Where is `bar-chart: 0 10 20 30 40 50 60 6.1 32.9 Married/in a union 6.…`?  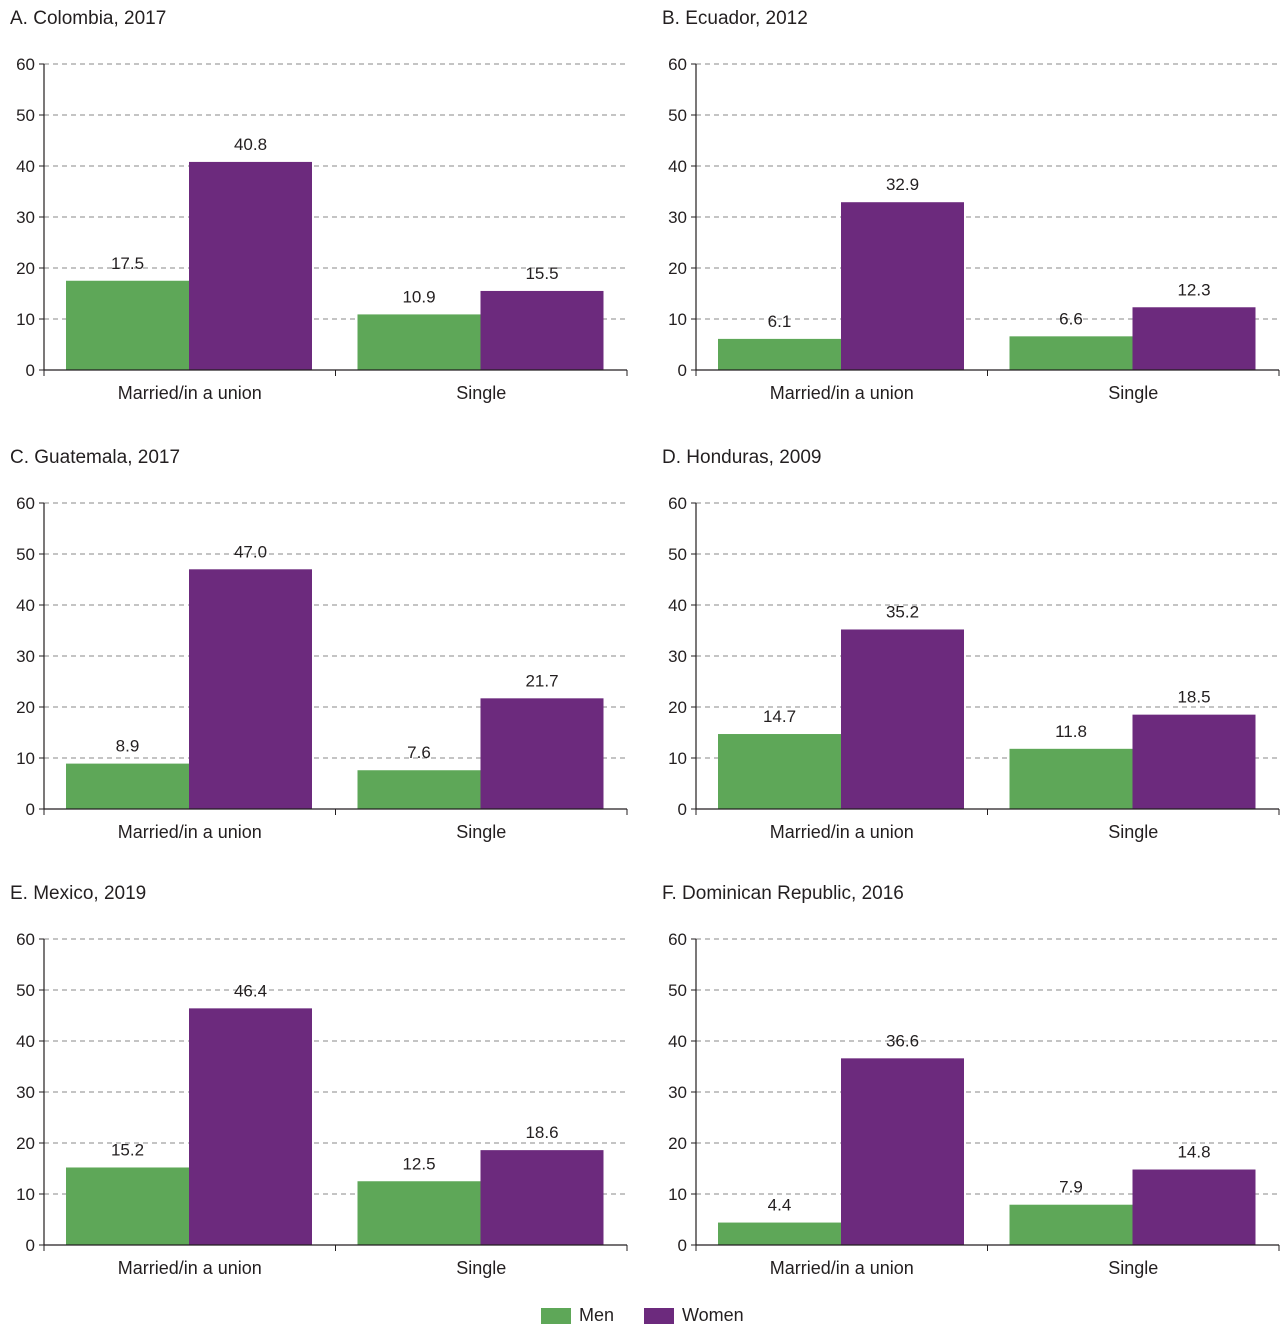 bar-chart: 0 10 20 30 40 50 60 6.1 32.9 Married/in a union 6.… is located at coordinates (974, 229).